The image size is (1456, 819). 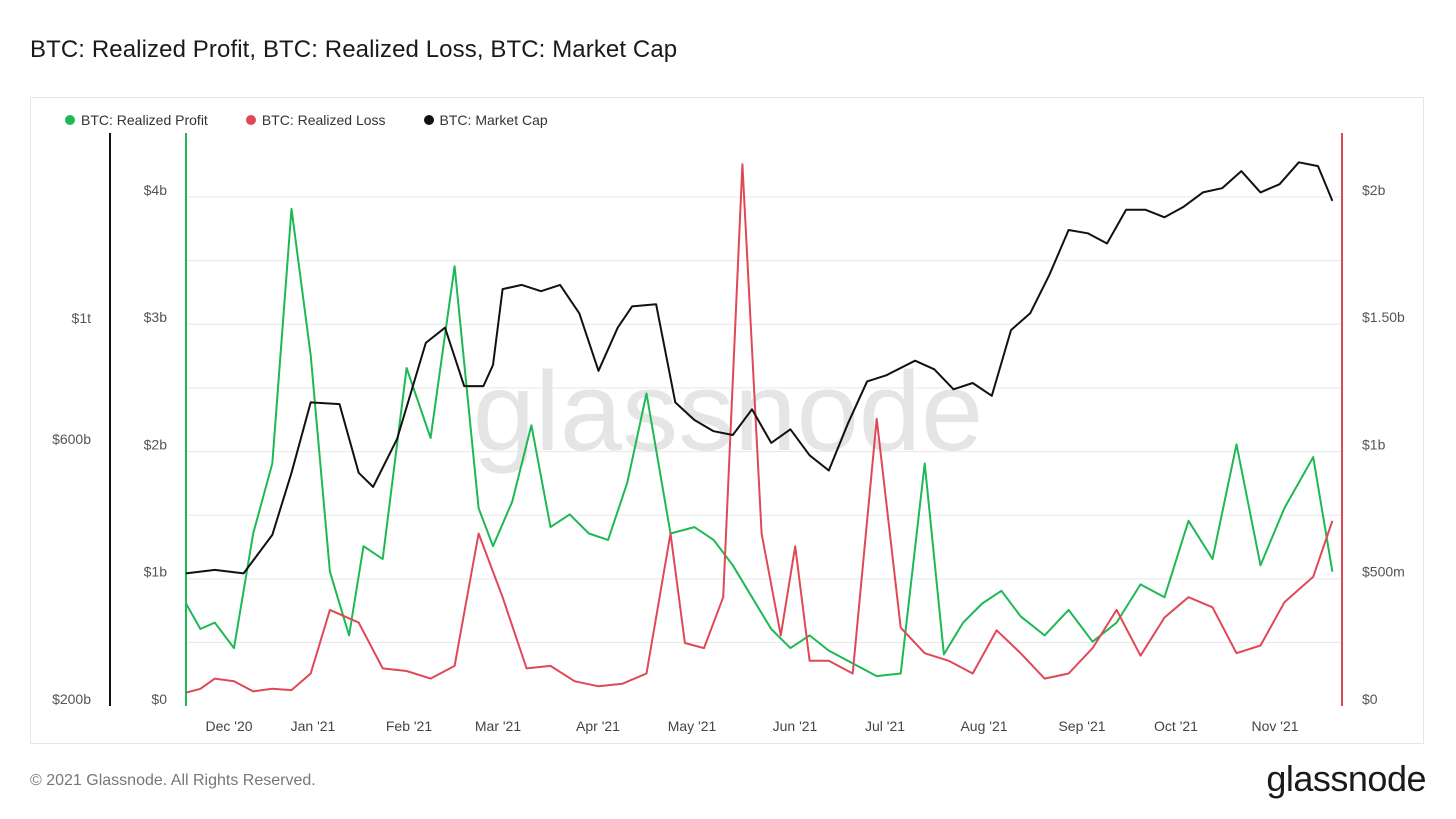 I want to click on x-tick-label: Jun '21, so click(x=795, y=726).